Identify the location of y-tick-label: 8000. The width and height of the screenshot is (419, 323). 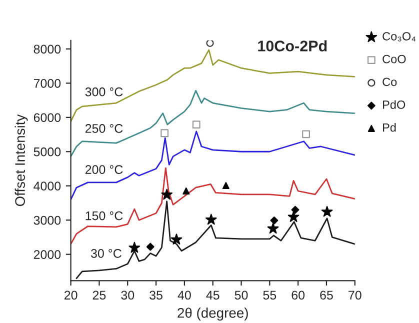
(47, 49).